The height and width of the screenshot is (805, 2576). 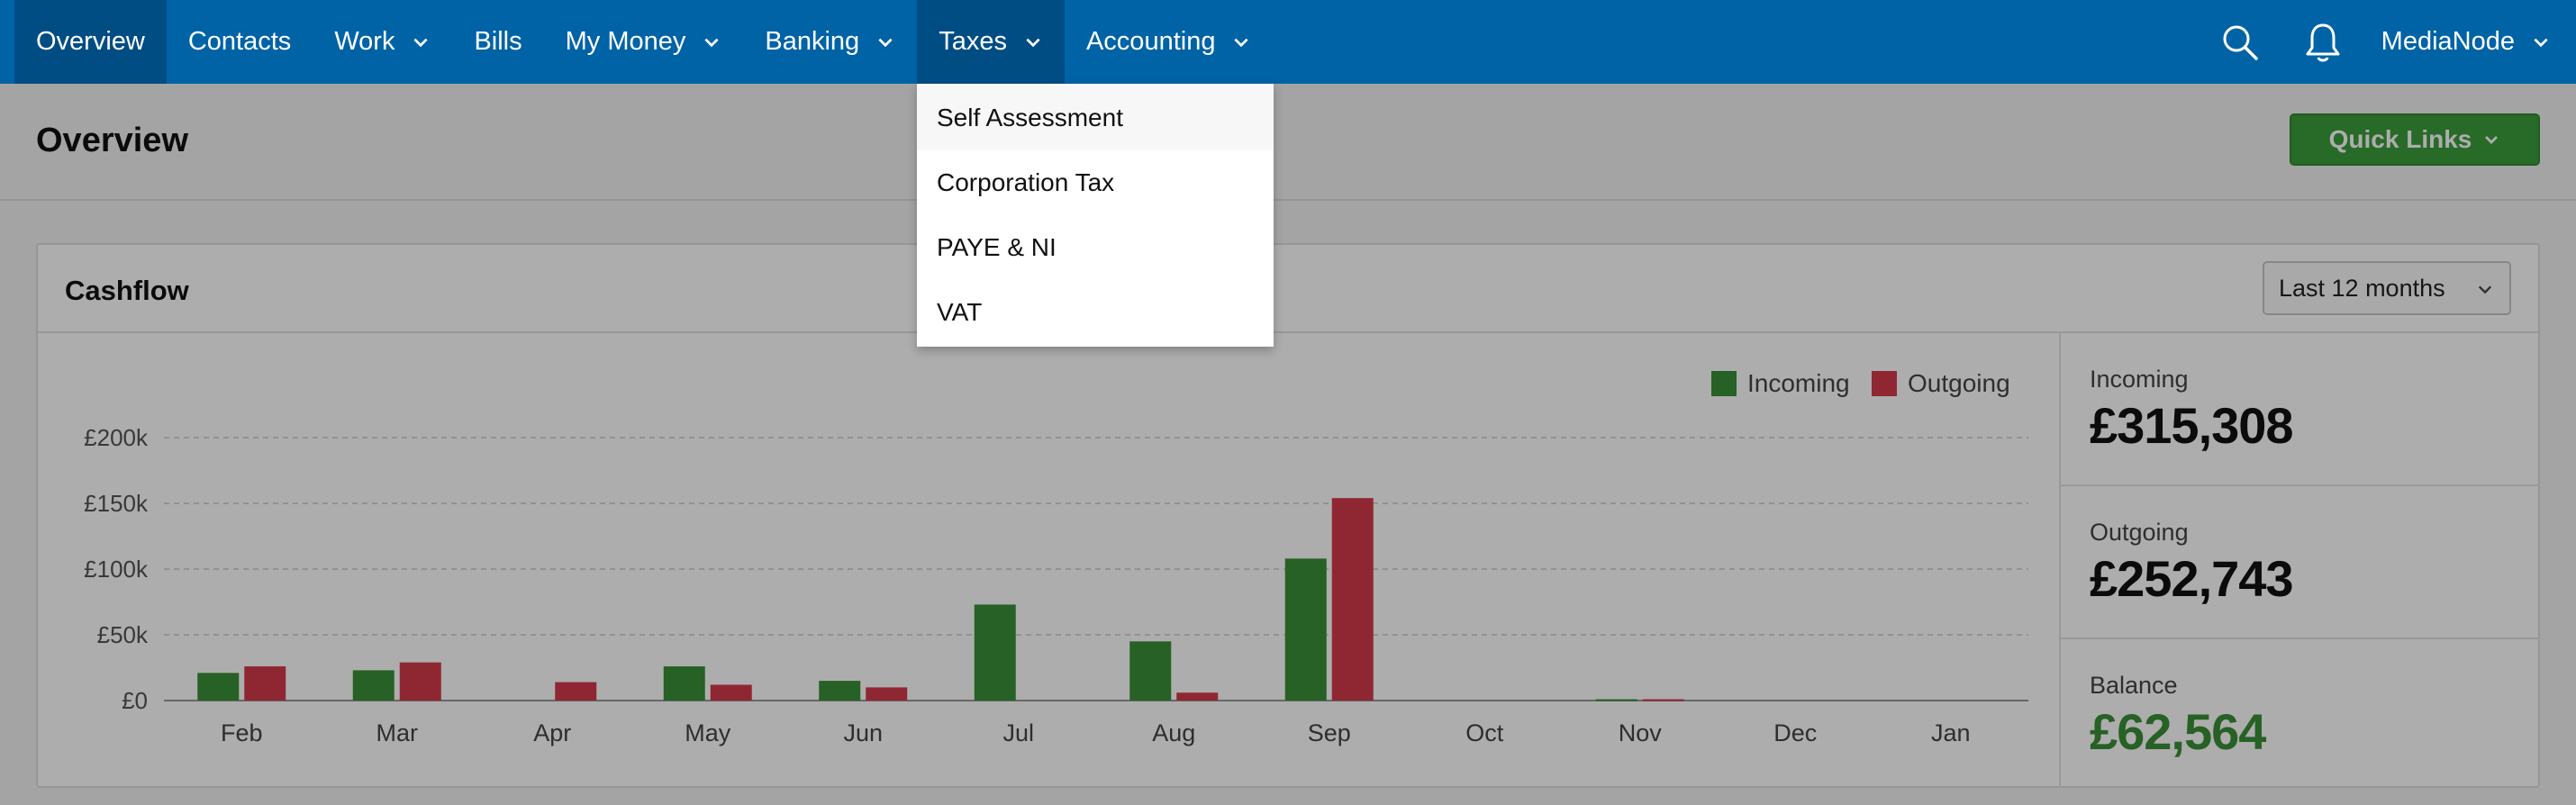 What do you see at coordinates (2192, 425) in the screenshot?
I see `stat-incoming-value: £315,308` at bounding box center [2192, 425].